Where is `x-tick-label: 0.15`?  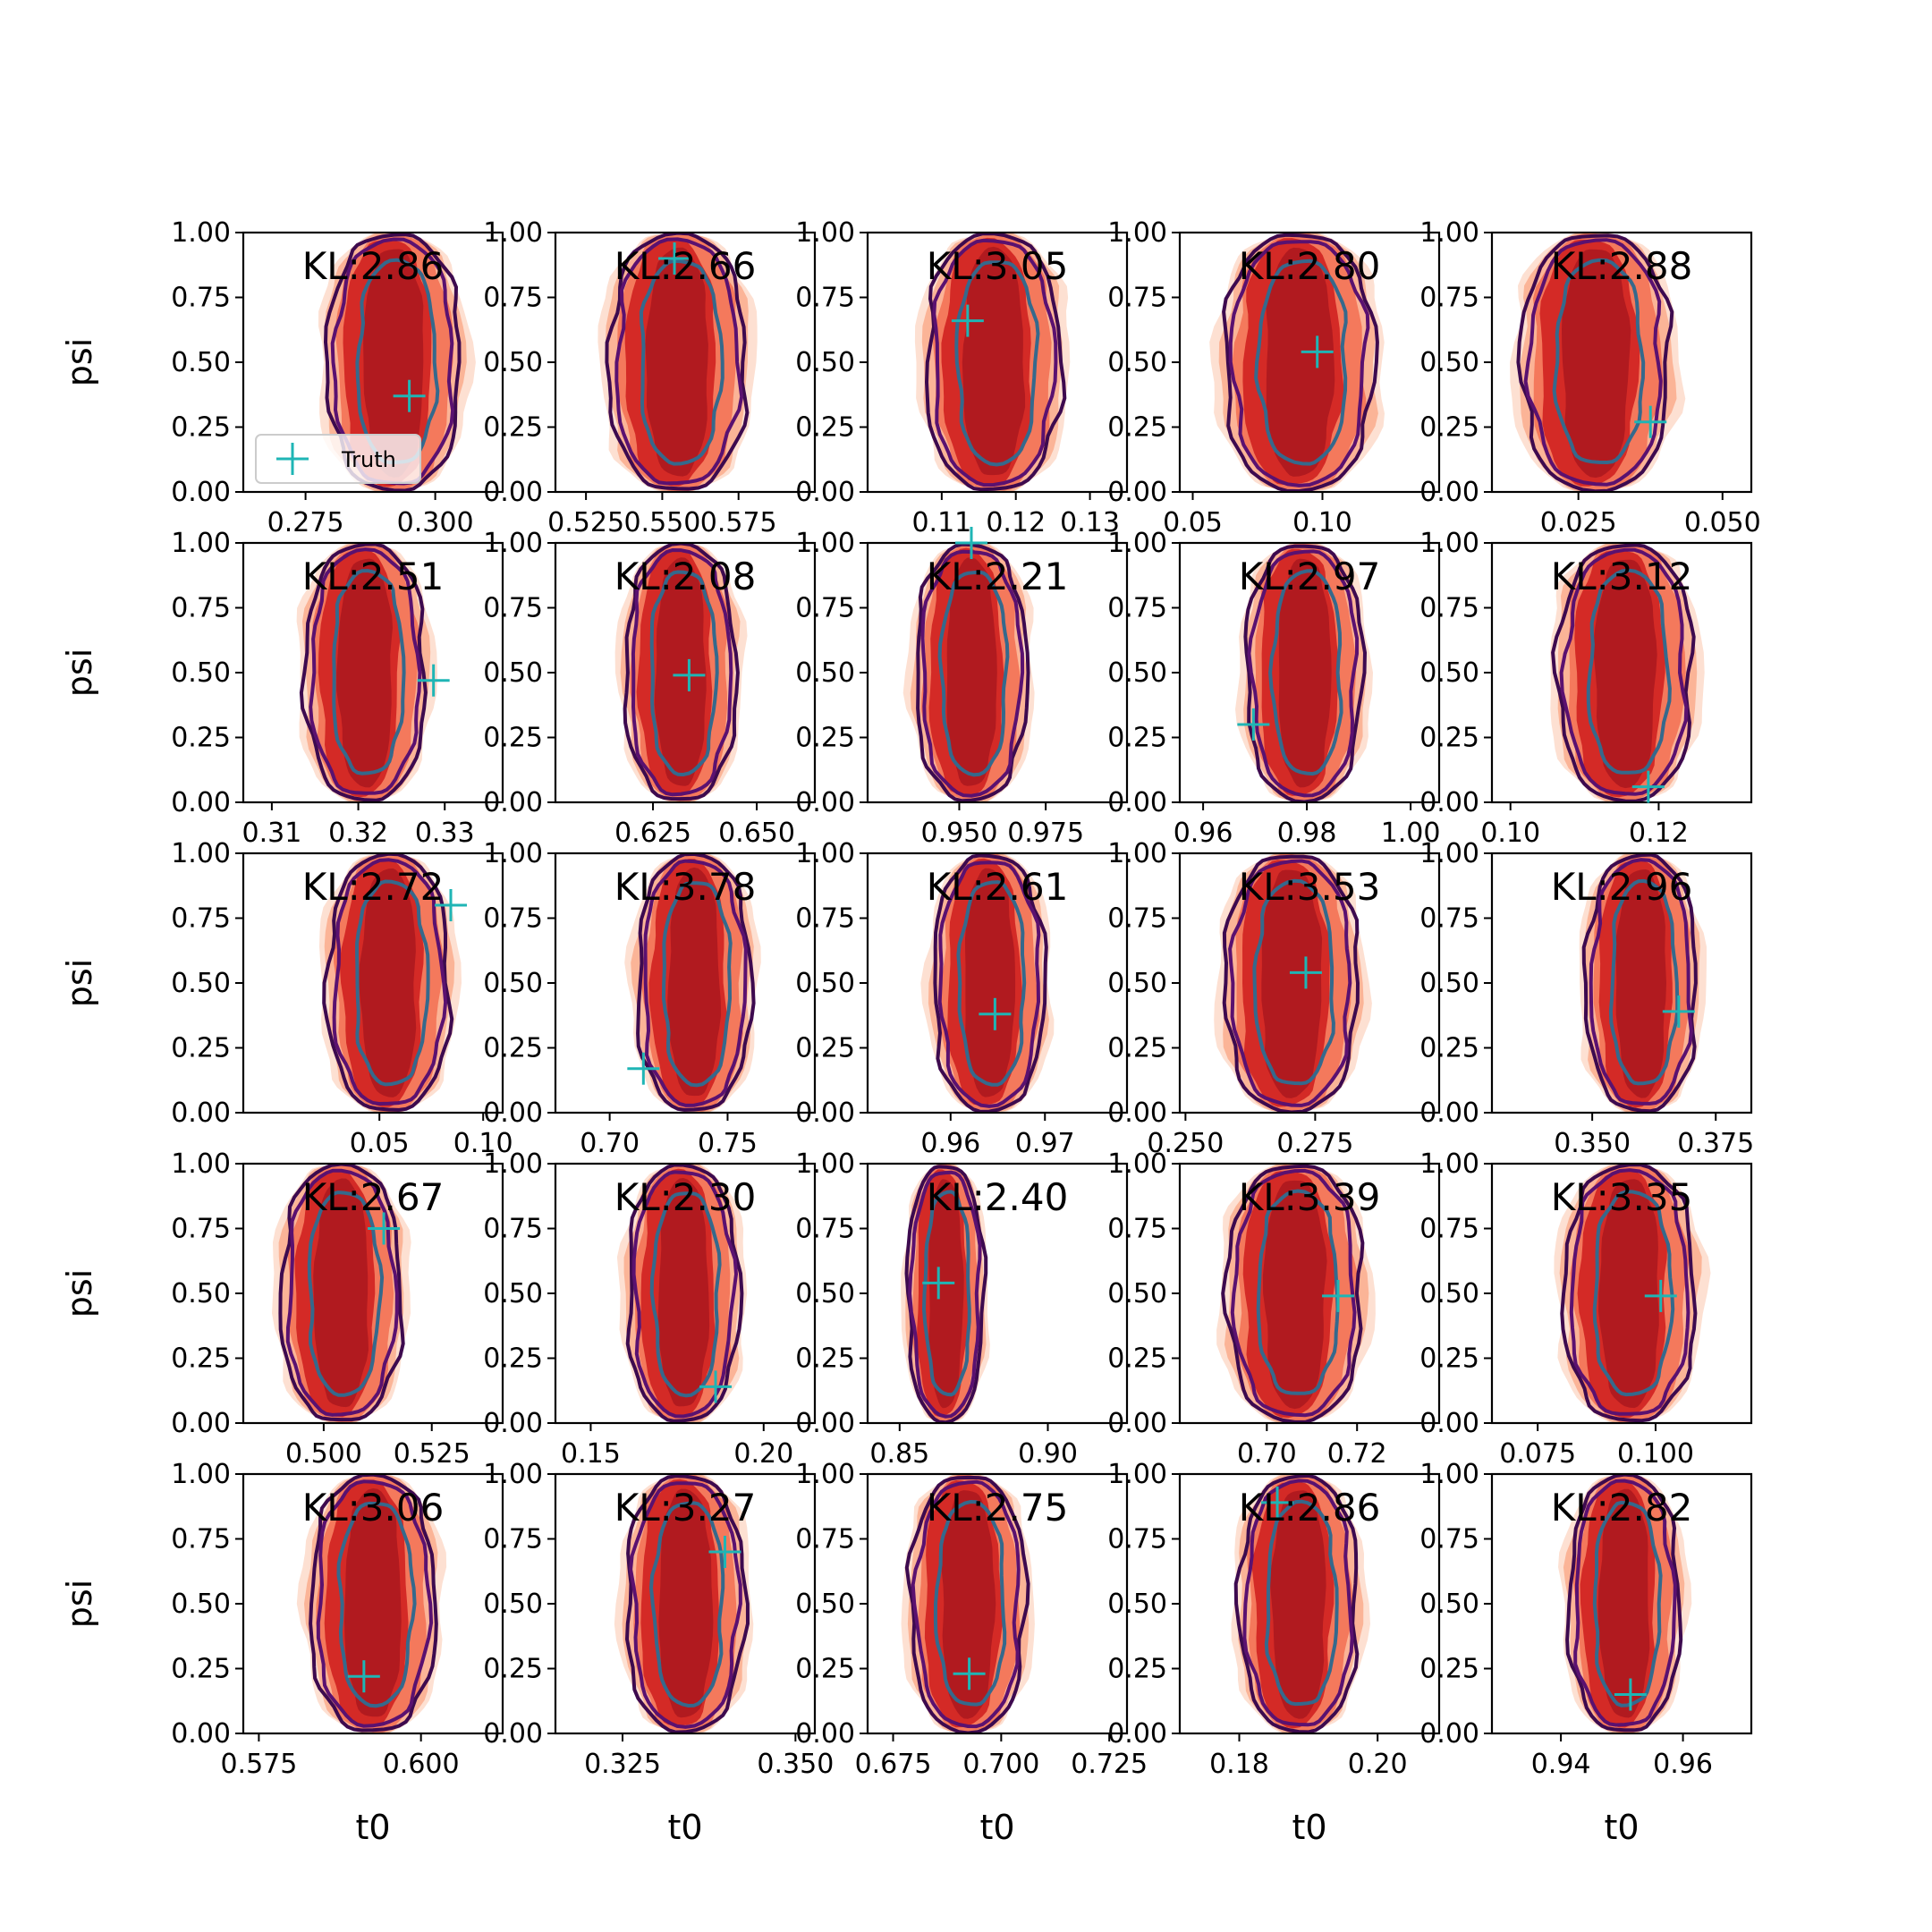
x-tick-label: 0.15 is located at coordinates (591, 1454).